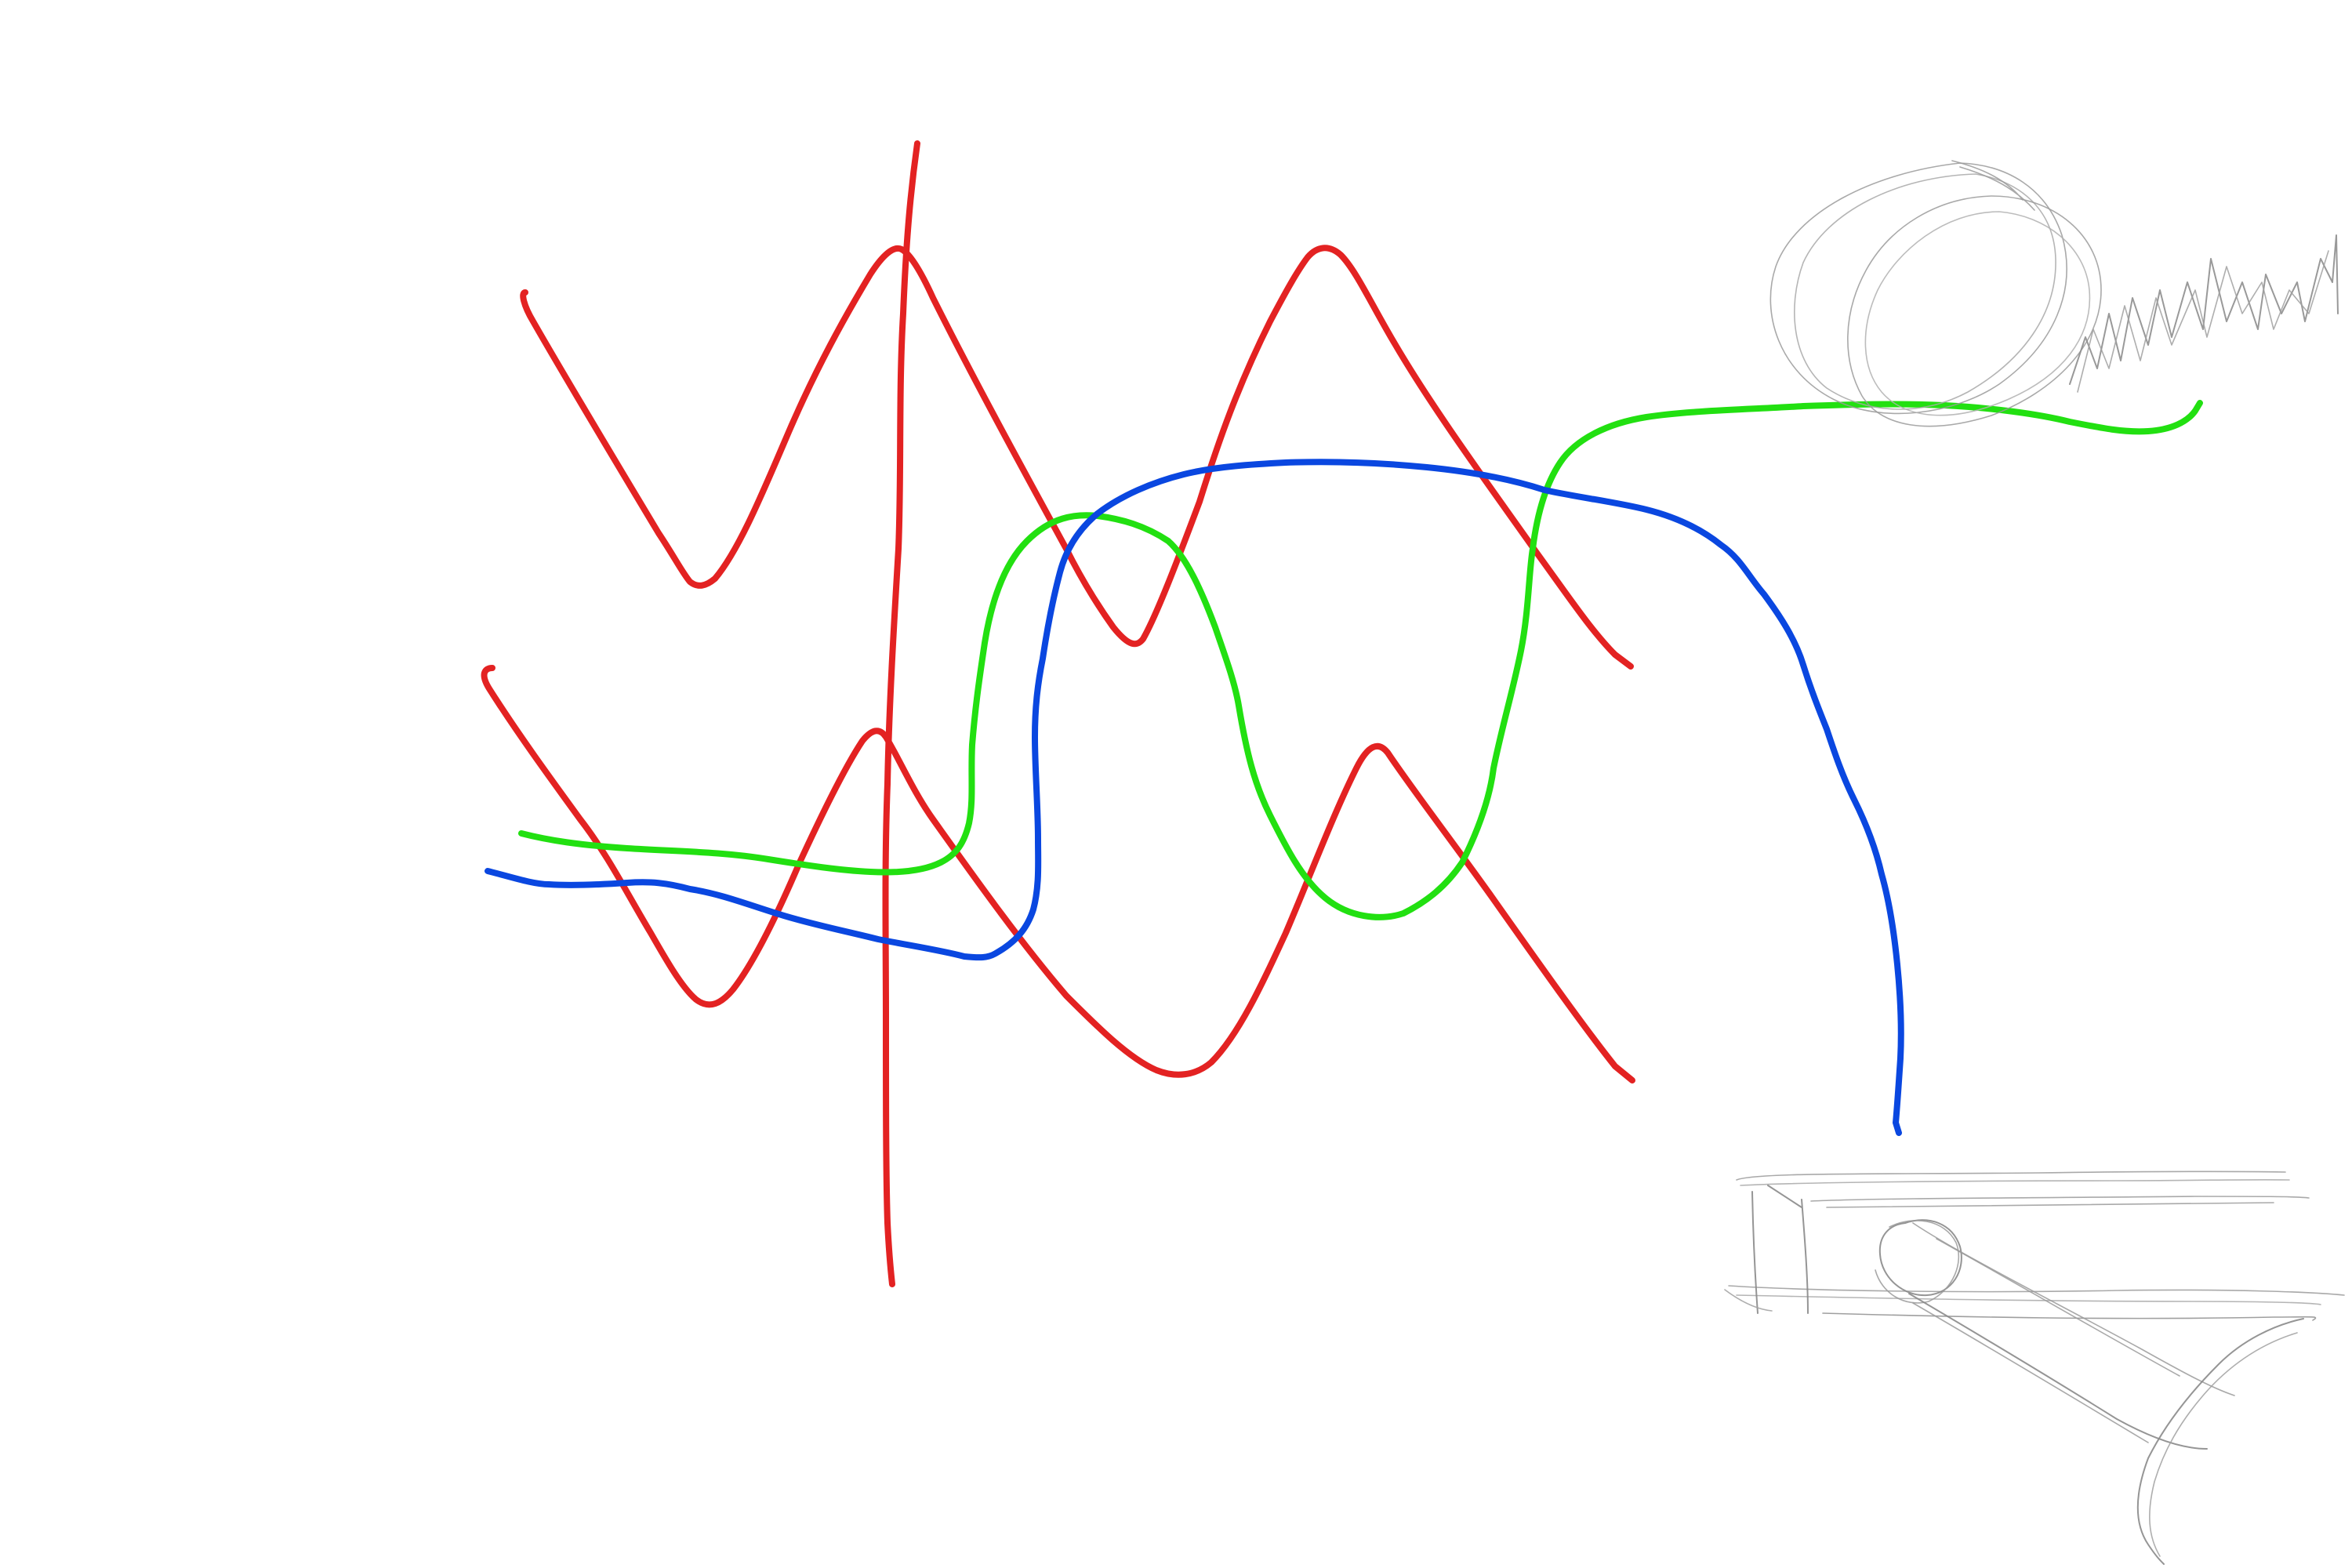 The width and height of the screenshot is (2352, 1568). I want to click on red-upper-zigzag-stroke, so click(1077, 457).